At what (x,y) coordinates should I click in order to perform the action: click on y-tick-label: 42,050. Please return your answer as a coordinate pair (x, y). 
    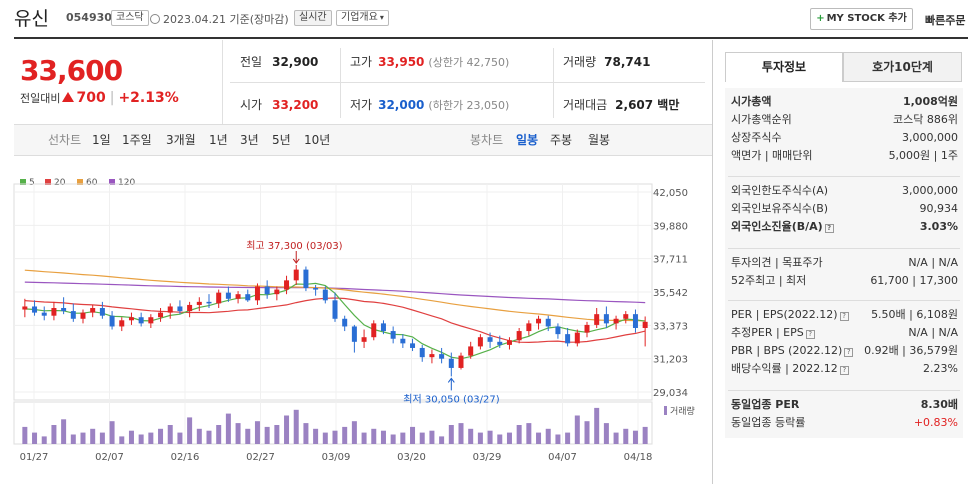
    Looking at the image, I should click on (670, 193).